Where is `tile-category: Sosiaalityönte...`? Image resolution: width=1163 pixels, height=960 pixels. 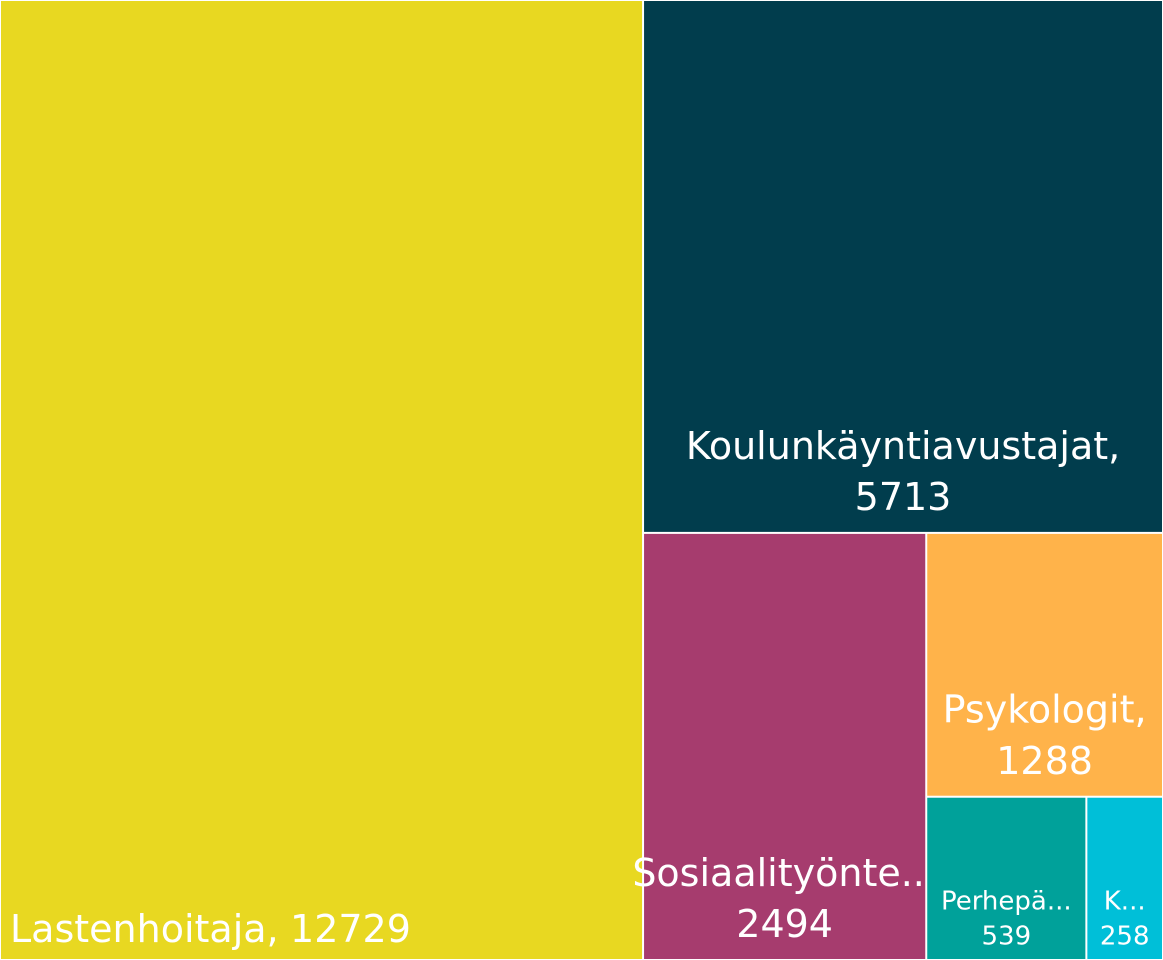
tile-category: Sosiaalityönte... is located at coordinates (784, 873).